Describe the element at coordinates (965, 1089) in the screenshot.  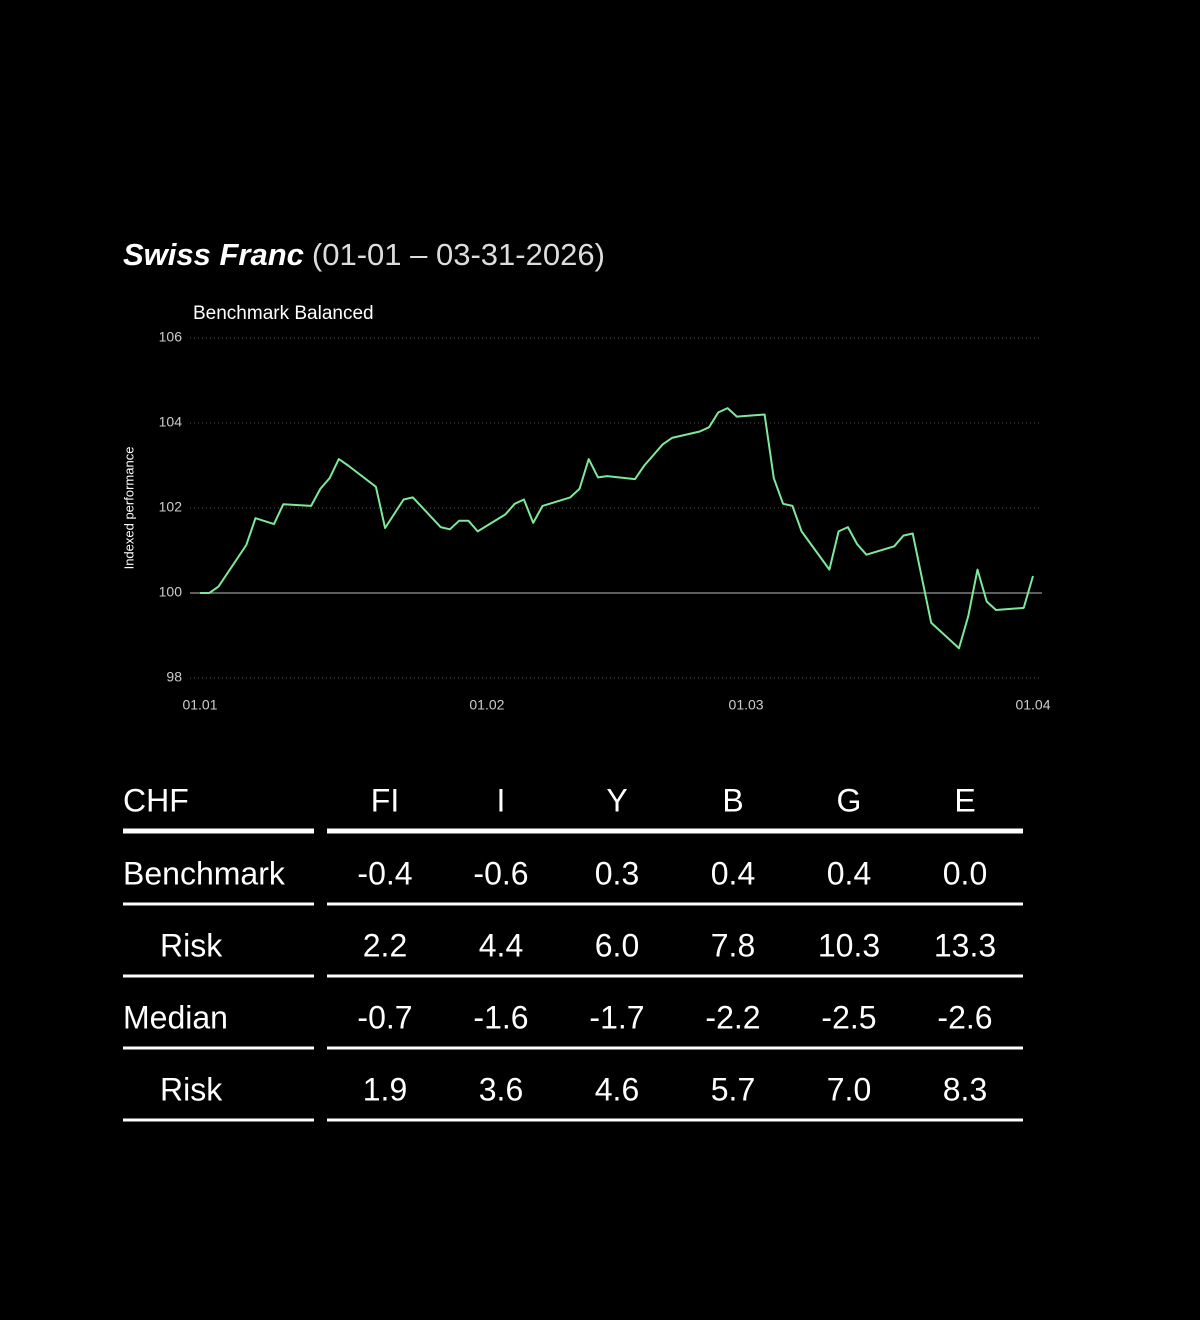
I see `table-cell: 8.3` at that location.